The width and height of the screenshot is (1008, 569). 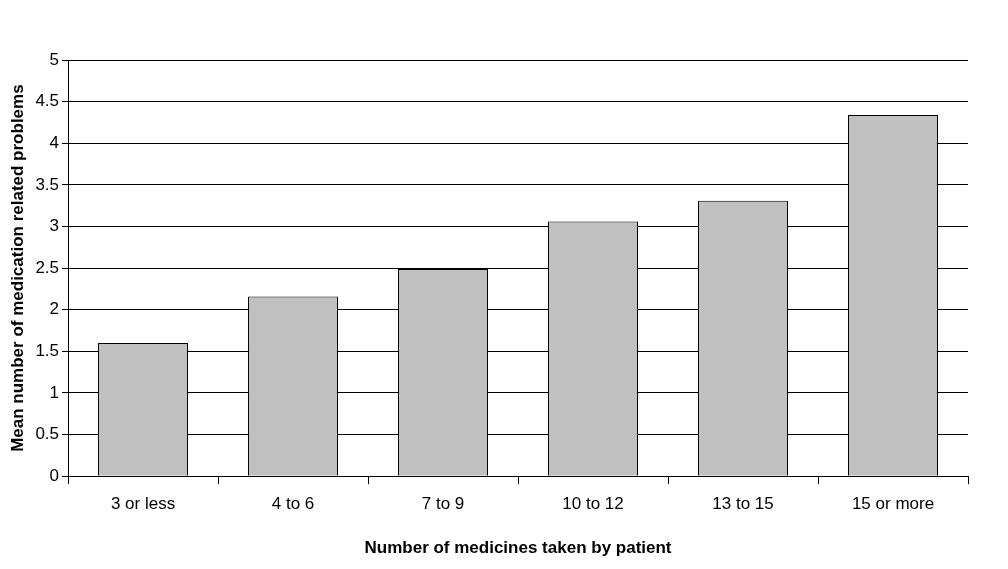 I want to click on y-tick-label: 0.5, so click(x=47, y=434).